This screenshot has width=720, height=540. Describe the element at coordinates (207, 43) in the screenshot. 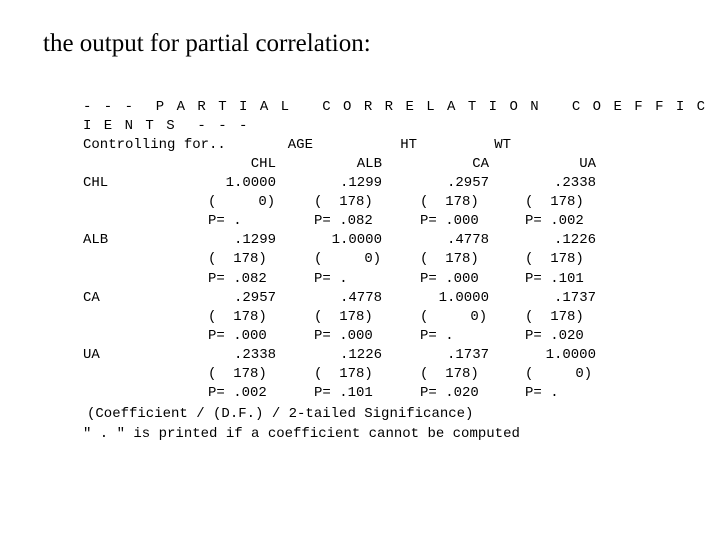

I see `page-heading: the output for partial correlation:` at that location.